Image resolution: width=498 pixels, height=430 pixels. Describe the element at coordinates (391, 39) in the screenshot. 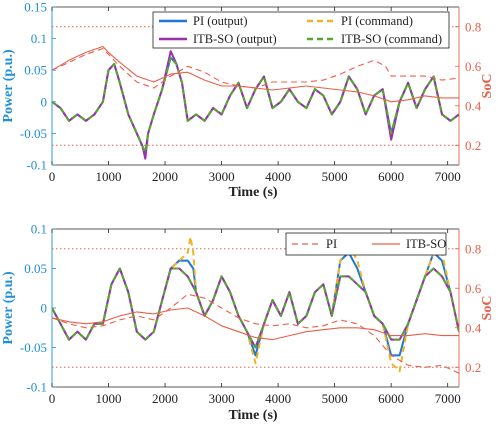

I see `legend-label: ITB-SO (command)` at that location.